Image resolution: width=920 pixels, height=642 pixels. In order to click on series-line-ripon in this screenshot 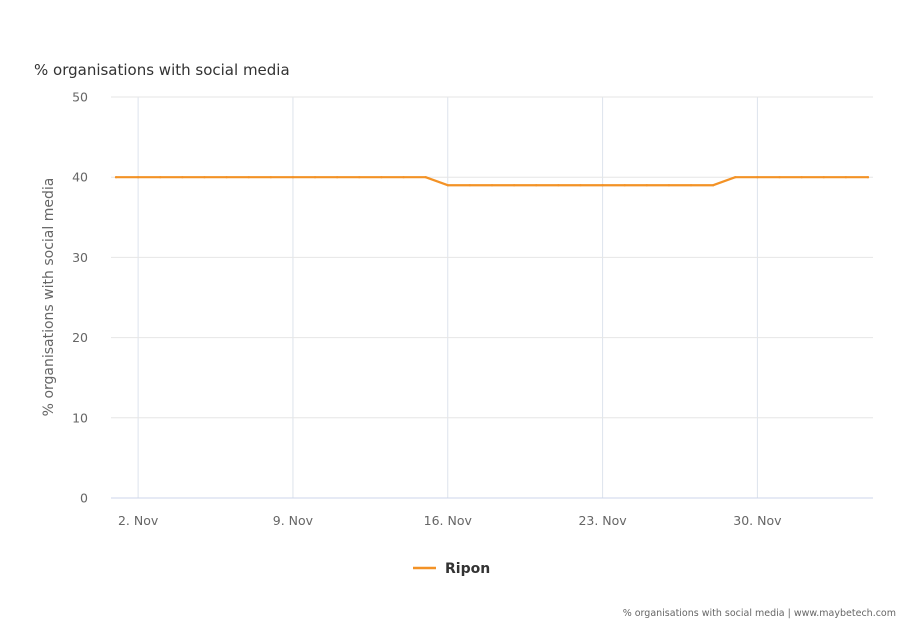, I will do `click(492, 181)`.